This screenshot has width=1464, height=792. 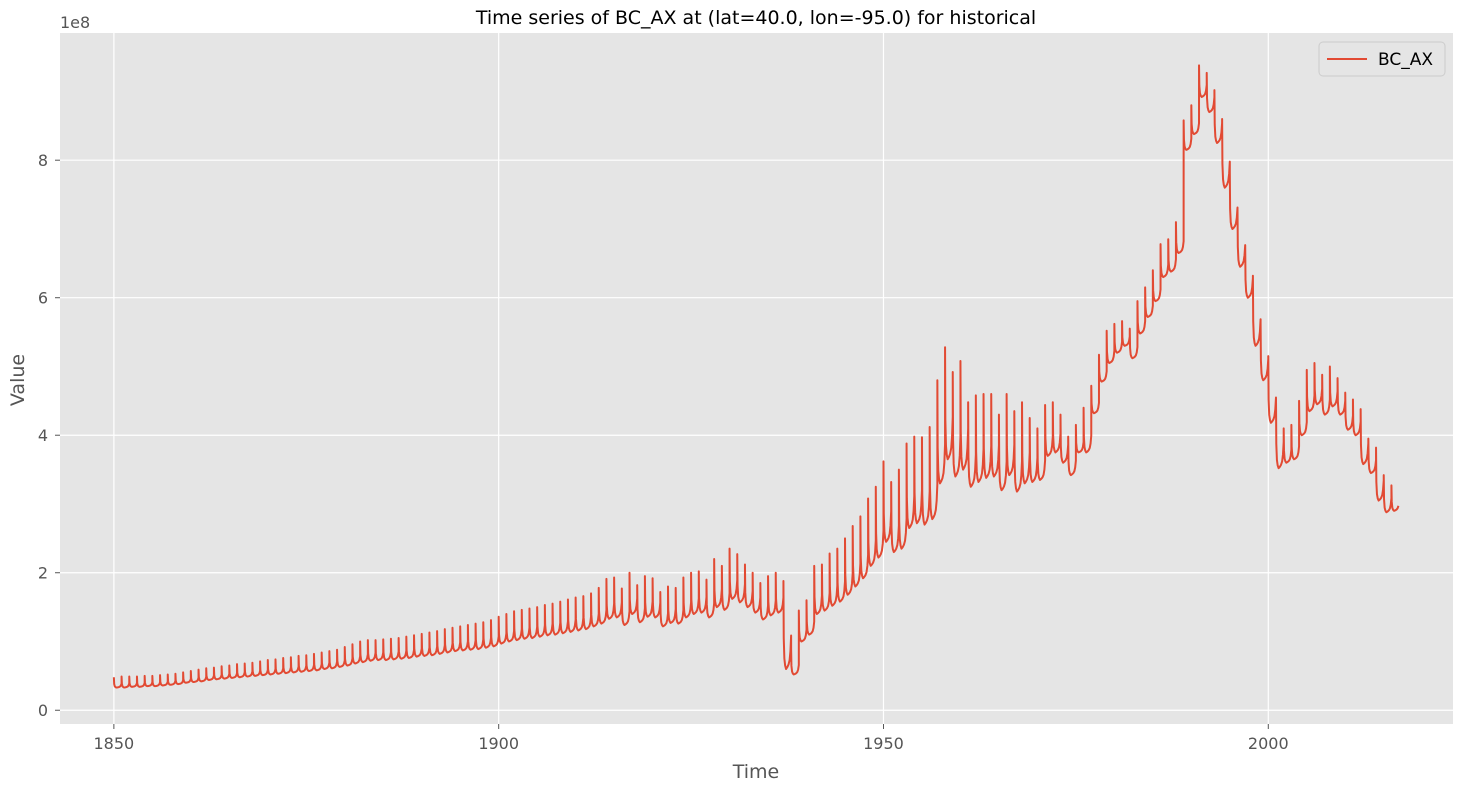 What do you see at coordinates (75, 22) in the screenshot?
I see `y-offset-label: 1e8` at bounding box center [75, 22].